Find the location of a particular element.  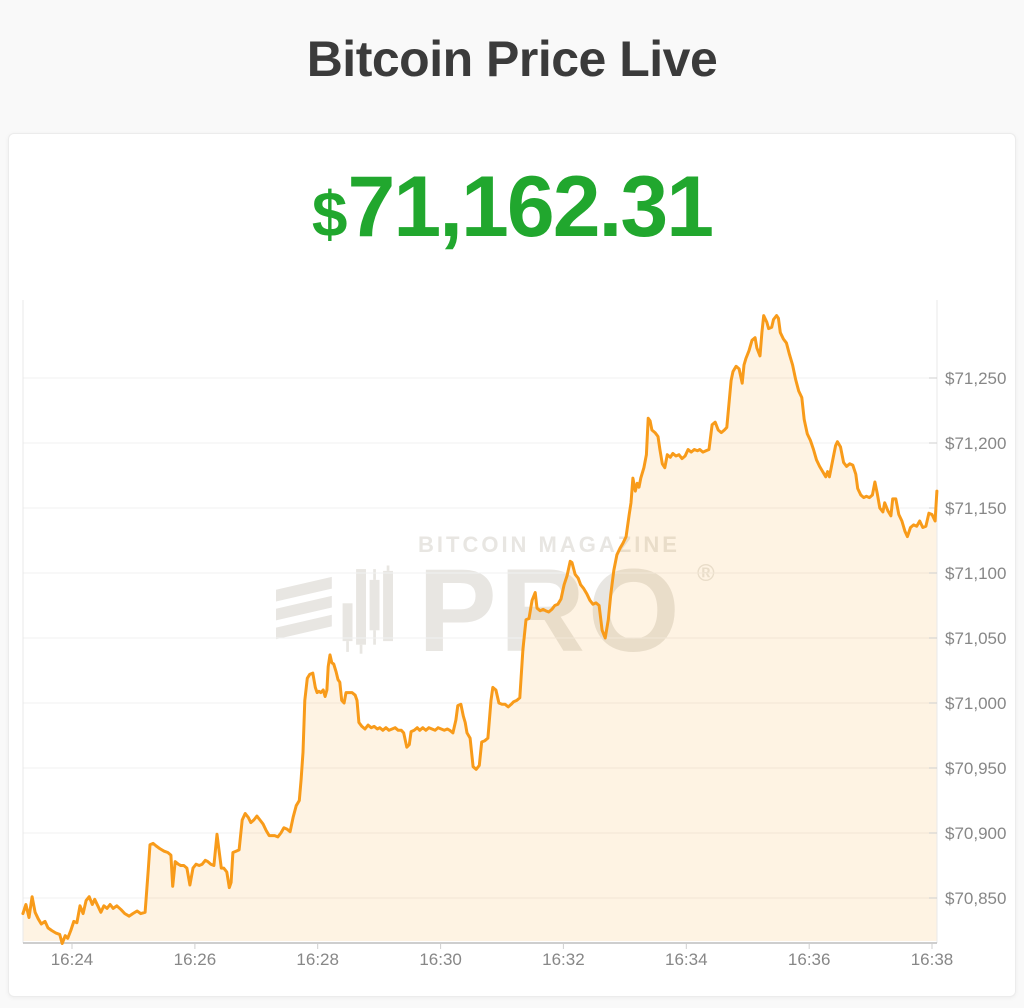

page-title: Bitcoin Price Live is located at coordinates (512, 59).